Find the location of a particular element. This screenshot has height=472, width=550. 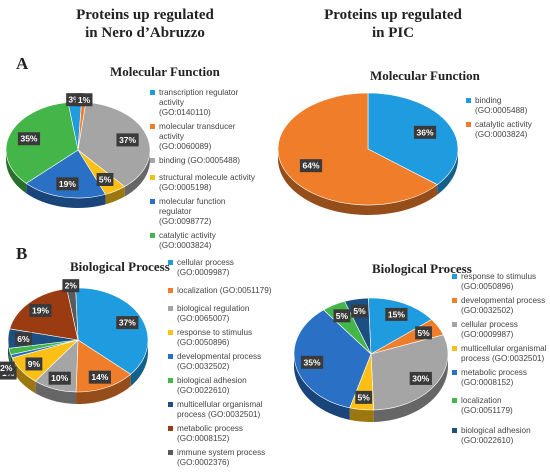

legend-item: catalytic activity (GO:0003824) is located at coordinates (205, 241).